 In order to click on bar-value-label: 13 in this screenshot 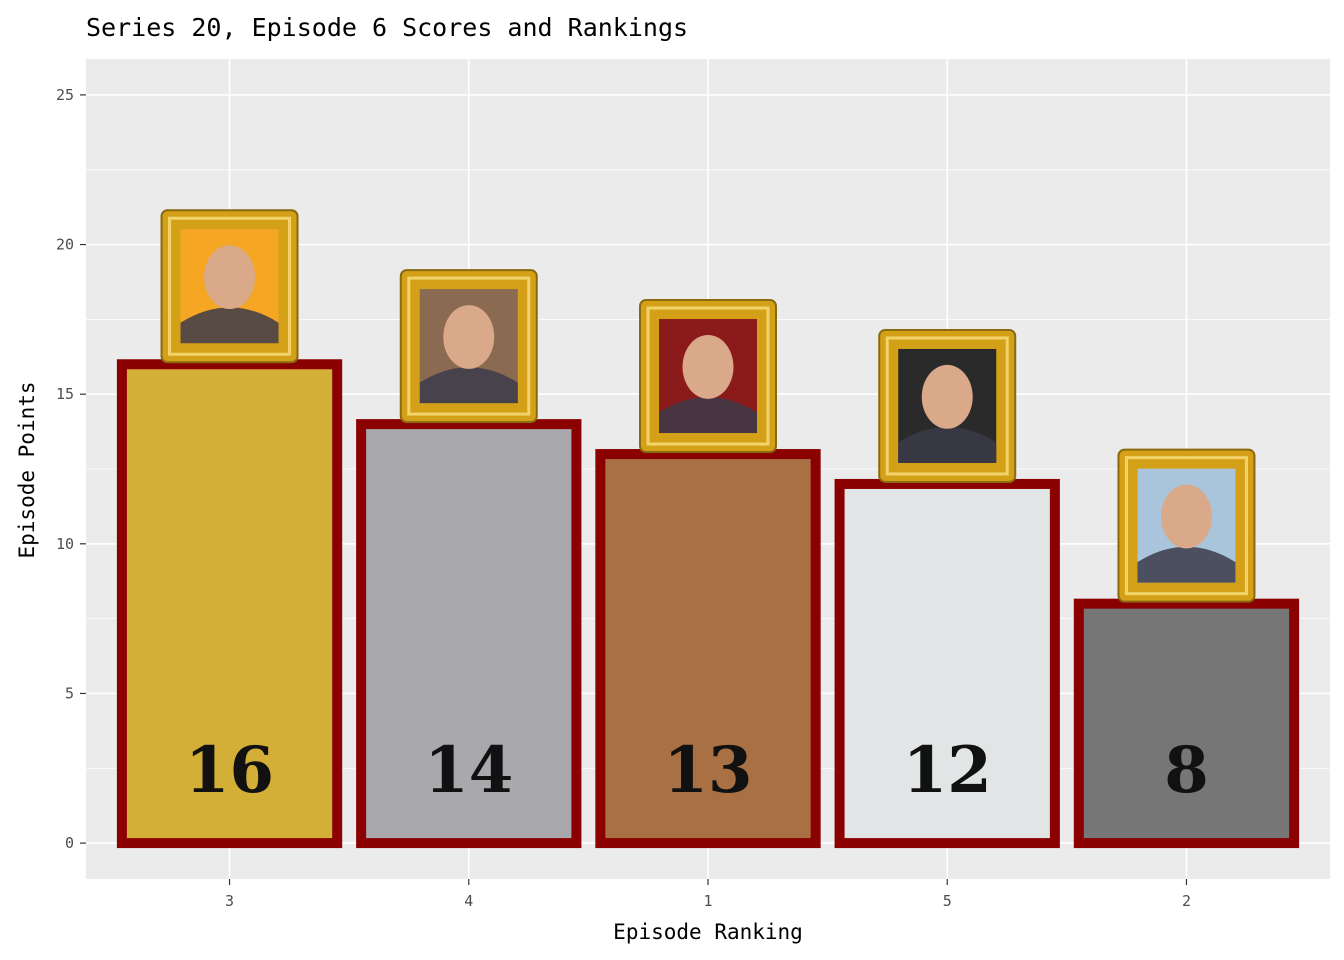, I will do `click(707, 770)`.